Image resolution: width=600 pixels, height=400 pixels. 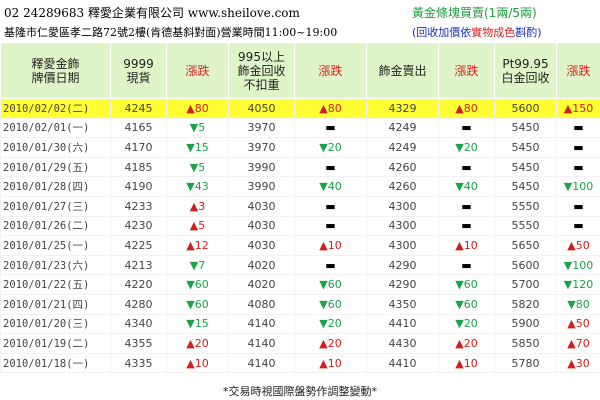 I want to click on row-platinum-change: ▲150, so click(x=578, y=108).